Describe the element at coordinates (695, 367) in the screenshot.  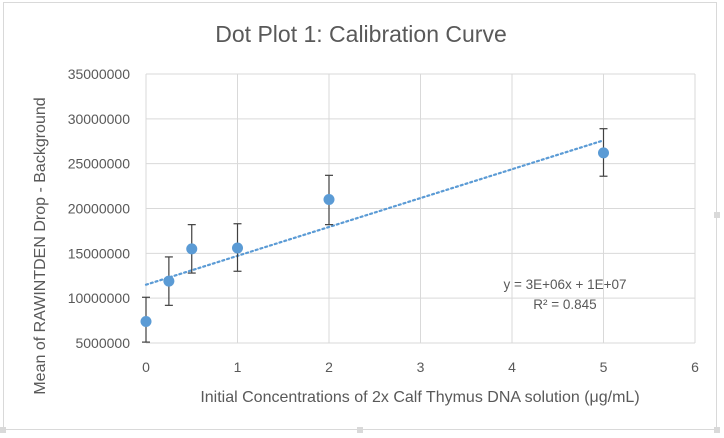
I see `x-tick-label: 6` at that location.